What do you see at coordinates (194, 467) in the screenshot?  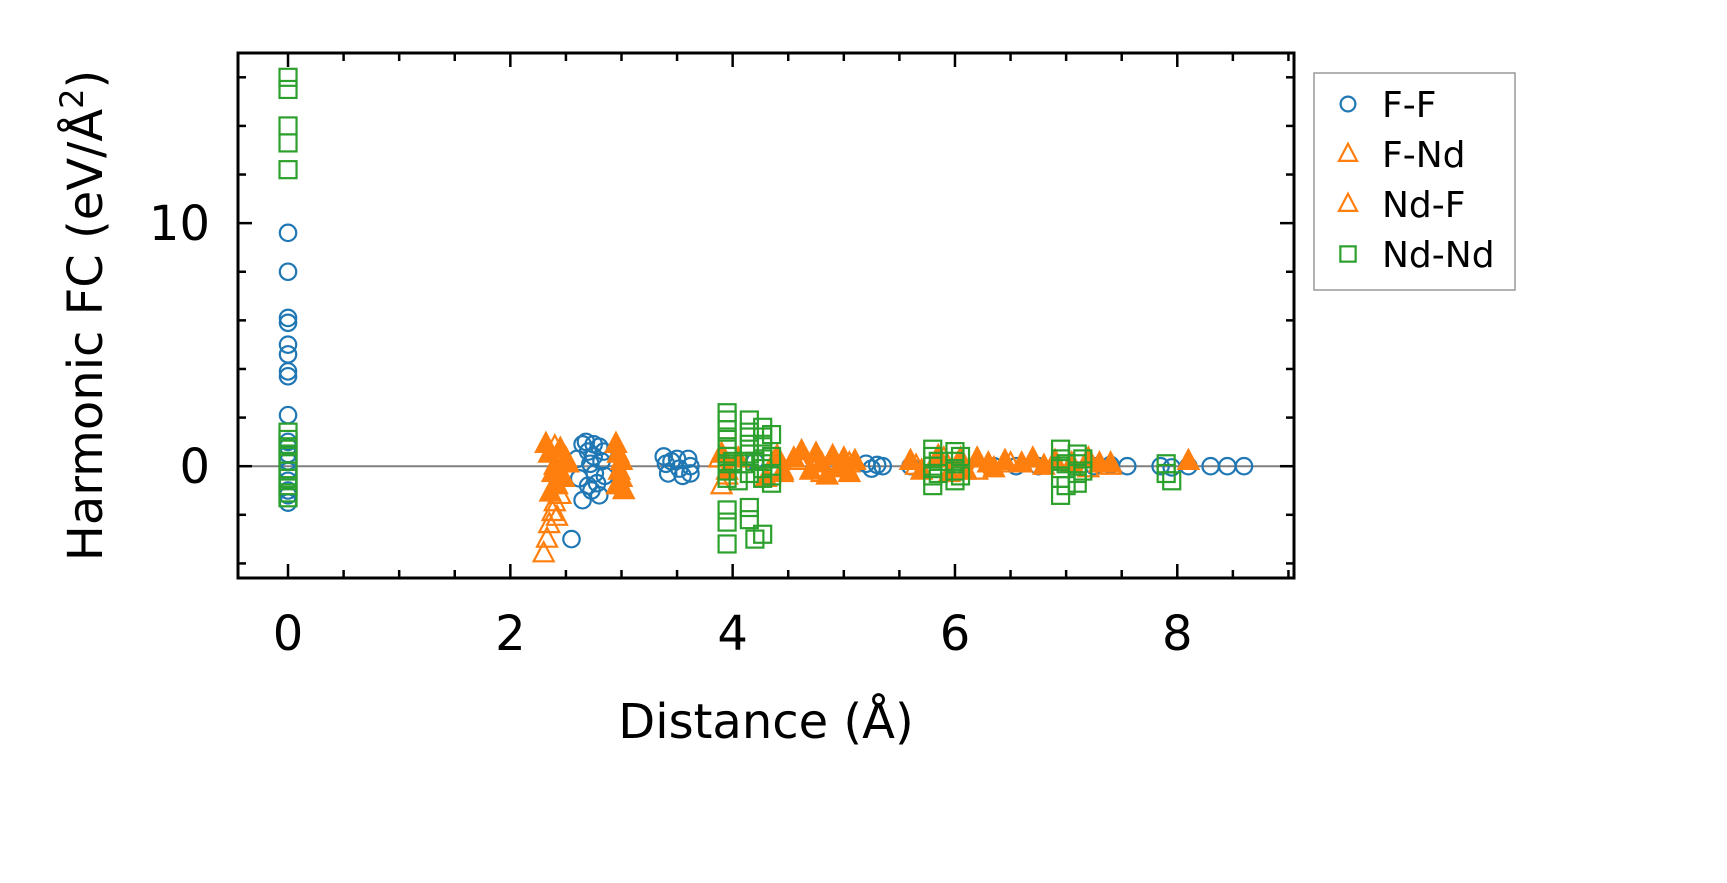 I see `y-tick-label: 0` at bounding box center [194, 467].